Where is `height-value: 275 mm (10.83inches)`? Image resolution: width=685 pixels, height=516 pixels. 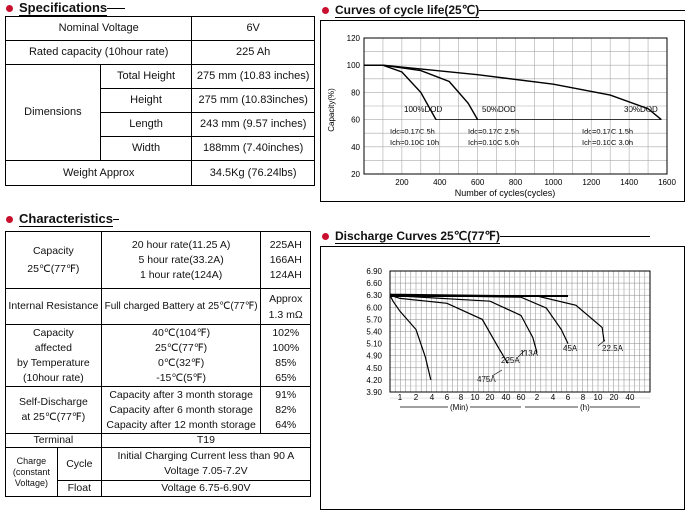
height-value: 275 mm (10.83inches) is located at coordinates (253, 100).